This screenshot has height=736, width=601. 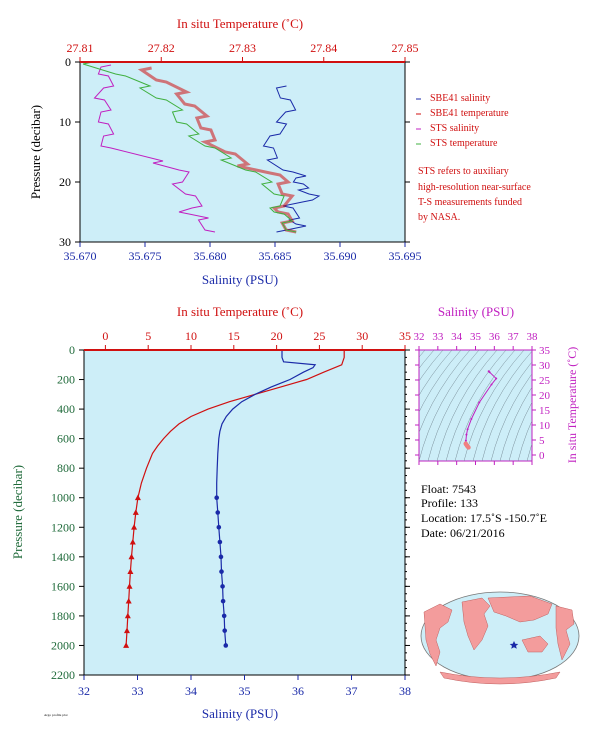 I want to click on ts-temp-tick-label: 35, so click(x=545, y=351).